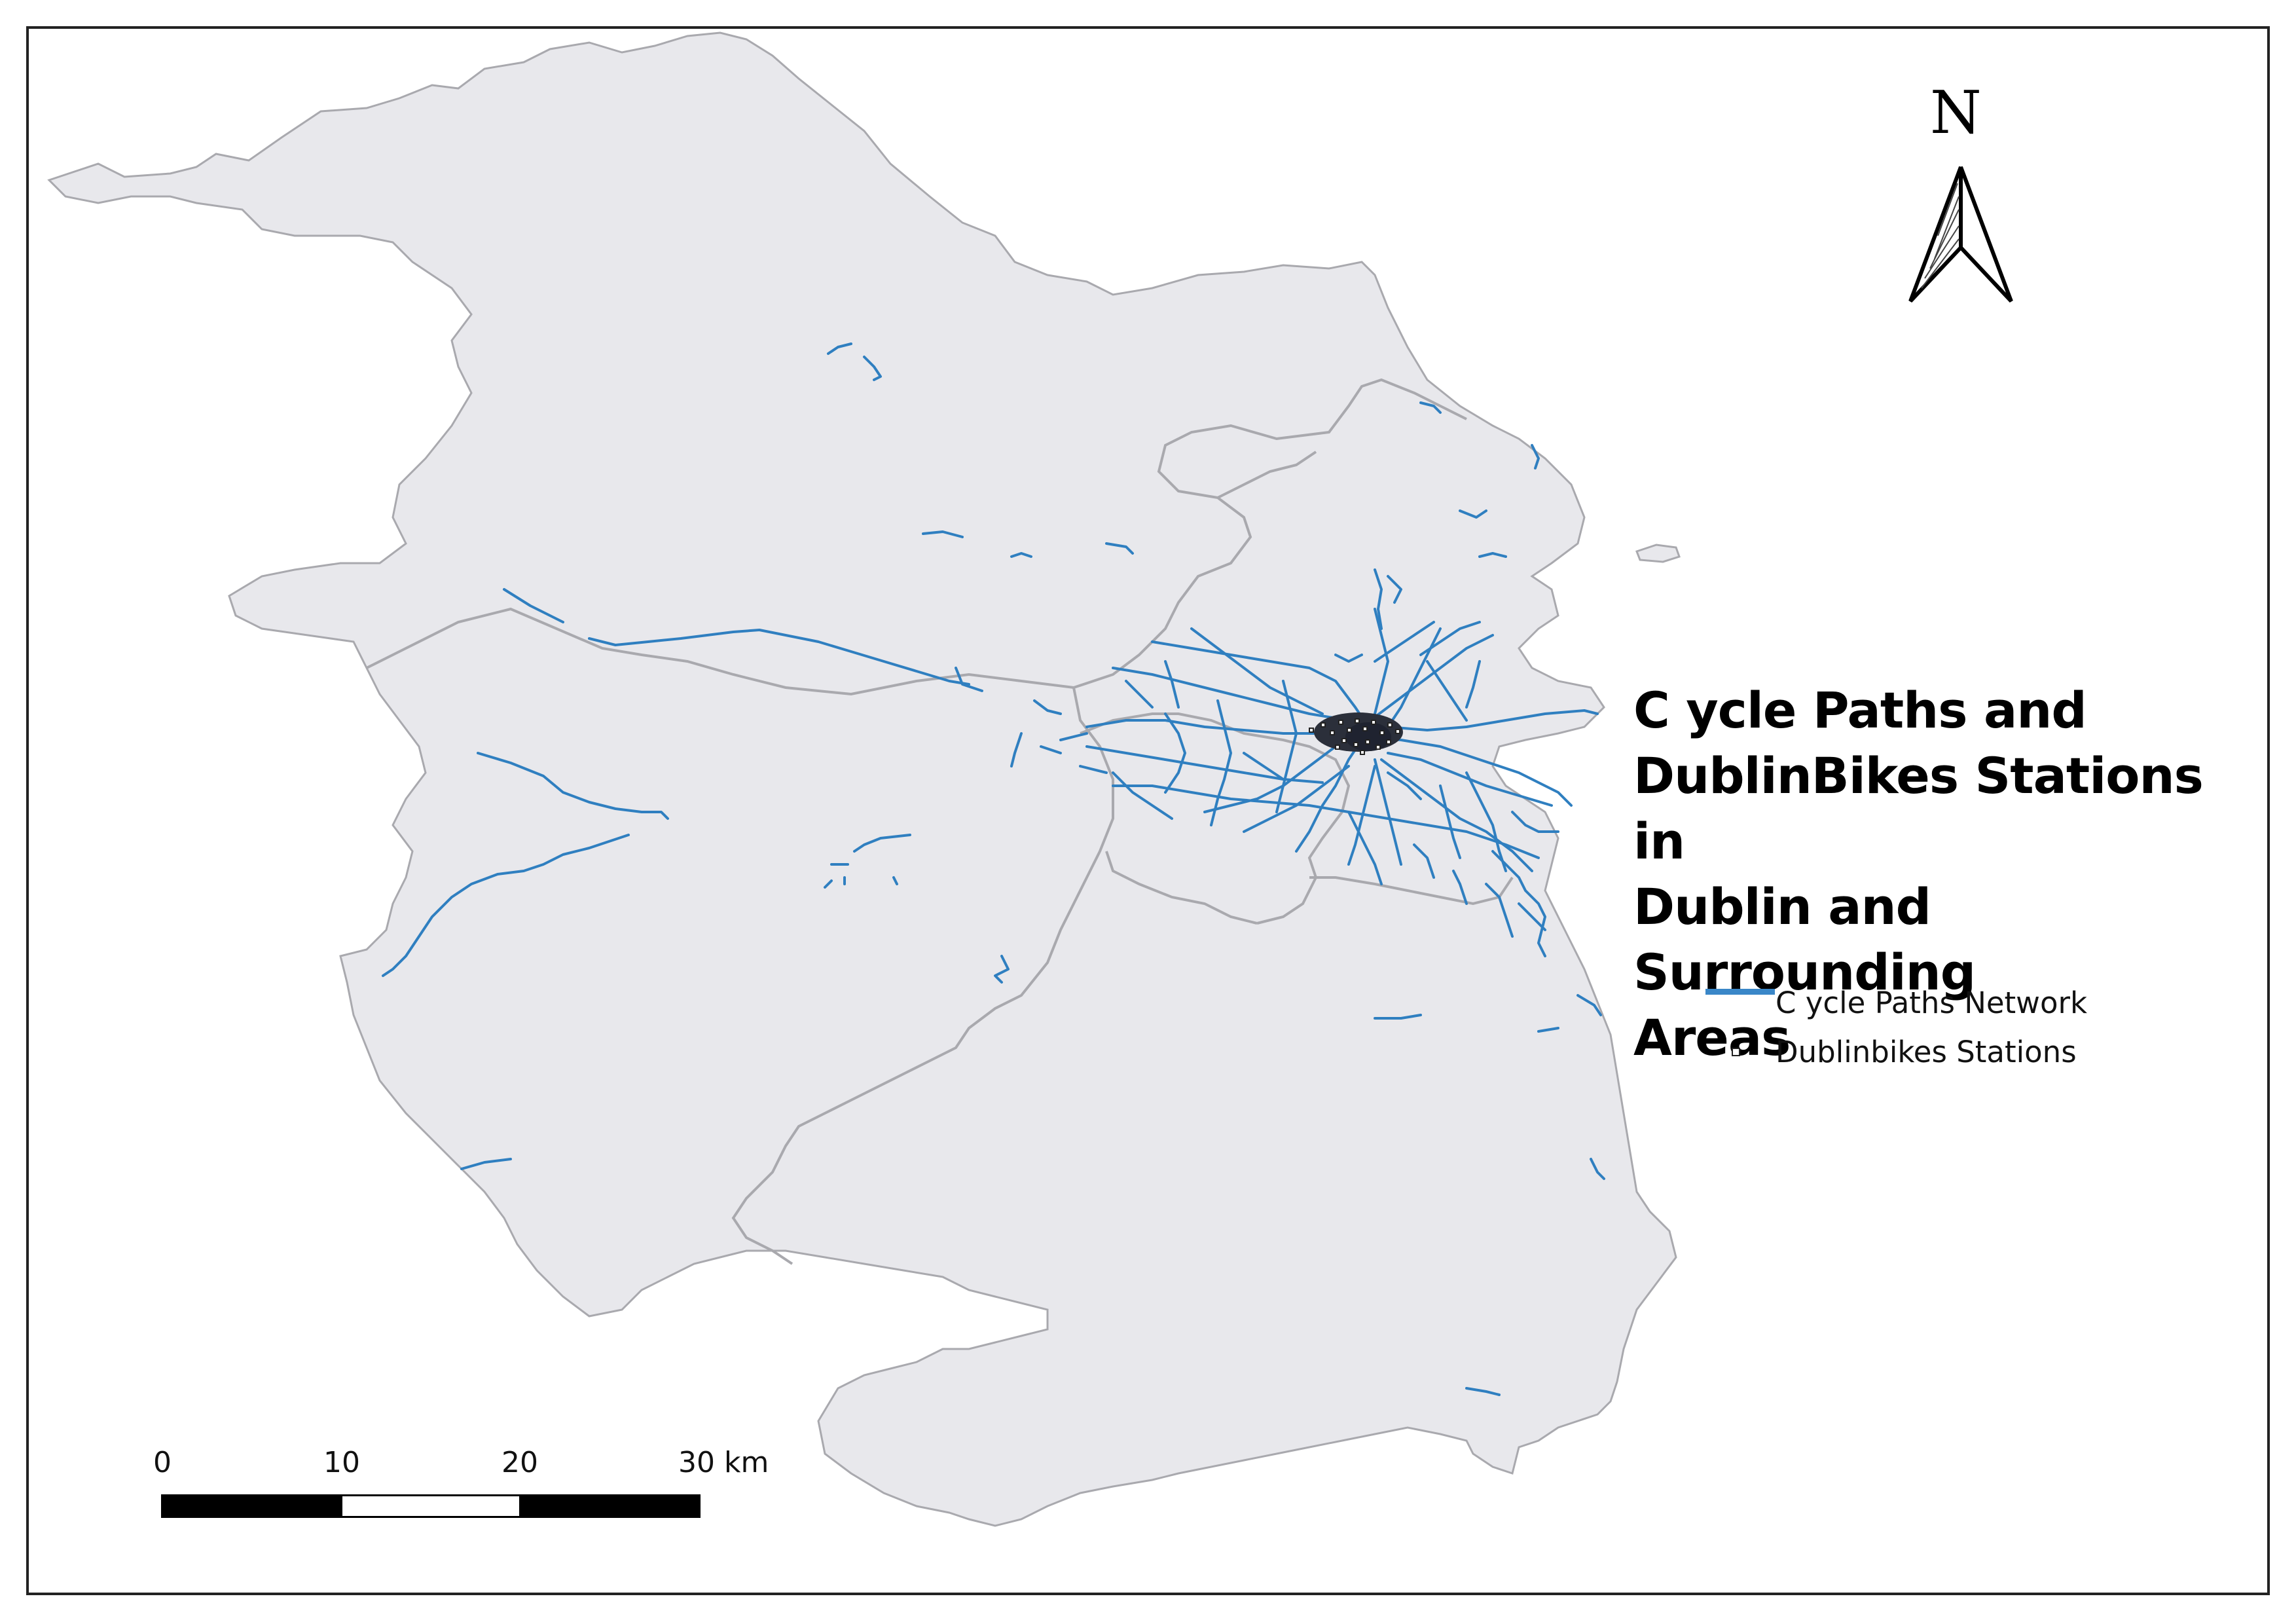 This screenshot has height=1624, width=2296. Describe the element at coordinates (341, 1462) in the screenshot. I see `scale-label-10: 10` at that location.